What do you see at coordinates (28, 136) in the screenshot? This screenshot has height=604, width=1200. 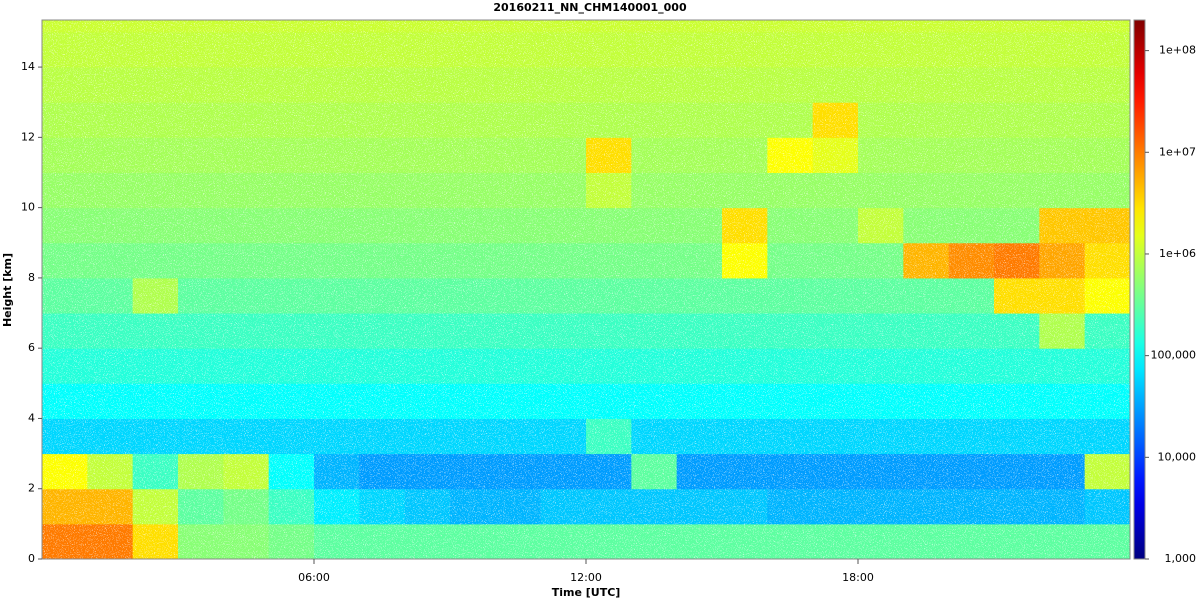 I see `y-tick-label: 12` at bounding box center [28, 136].